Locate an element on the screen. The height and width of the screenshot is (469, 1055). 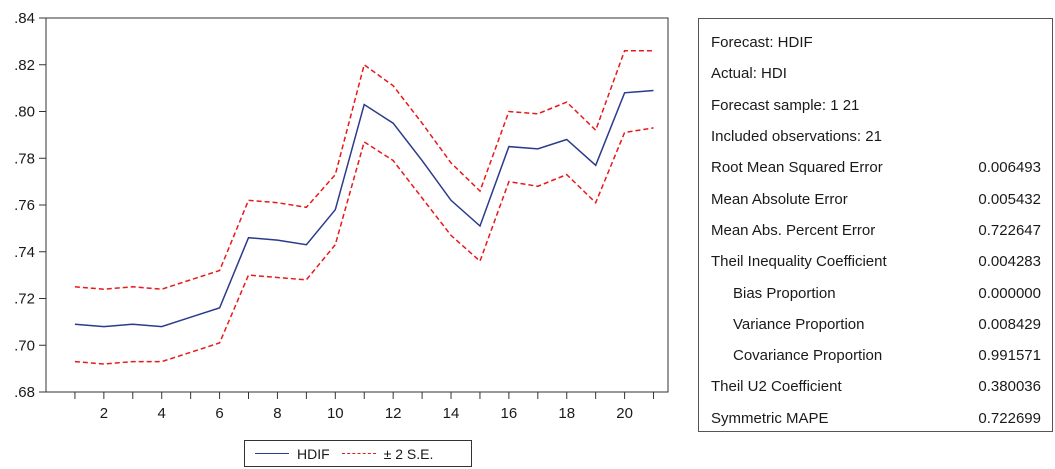
stat-observations-text: Included observations: 21 is located at coordinates (796, 137).